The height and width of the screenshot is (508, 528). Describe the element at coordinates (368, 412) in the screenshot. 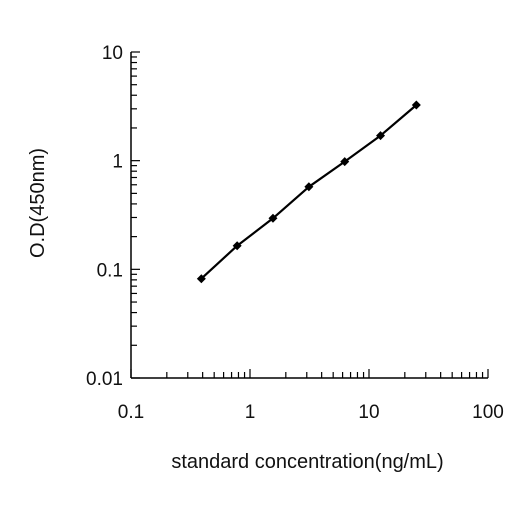

I see `x-tick-label: 10` at that location.